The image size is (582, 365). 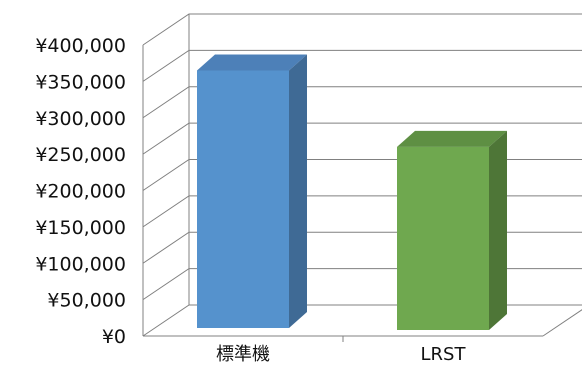 What do you see at coordinates (80, 82) in the screenshot?
I see `y-tick-label: ¥350,000` at bounding box center [80, 82].